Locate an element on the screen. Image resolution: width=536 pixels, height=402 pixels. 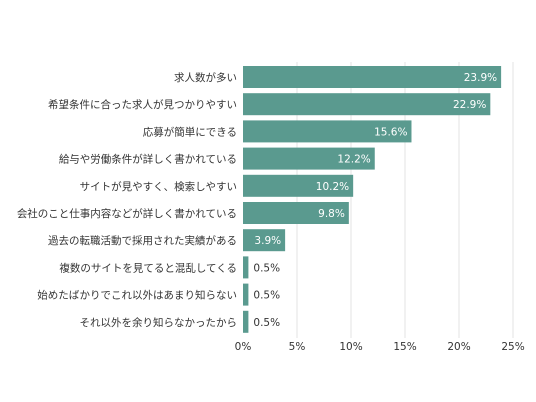
category-label: 求人数が多い is located at coordinates (205, 77).